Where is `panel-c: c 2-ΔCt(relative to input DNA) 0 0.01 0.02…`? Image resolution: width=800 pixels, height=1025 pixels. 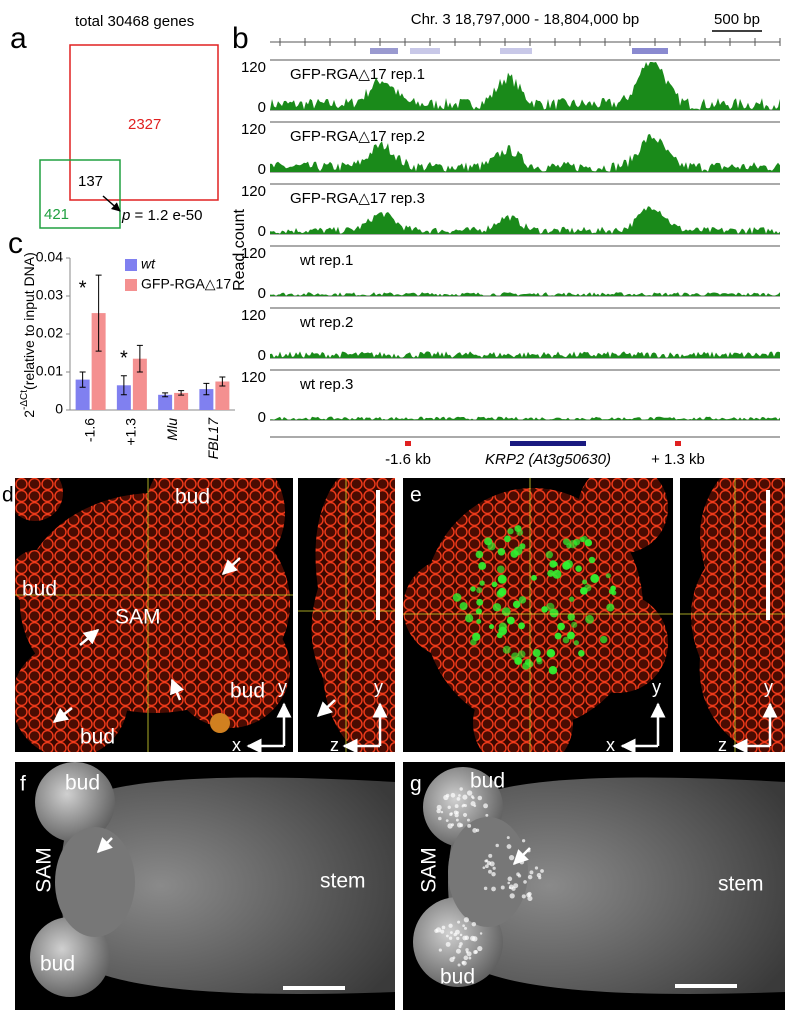
panel-c: c 2-ΔCt(relative to input DNA) 0 0.01 0.02… is located at coordinates (121, 343).